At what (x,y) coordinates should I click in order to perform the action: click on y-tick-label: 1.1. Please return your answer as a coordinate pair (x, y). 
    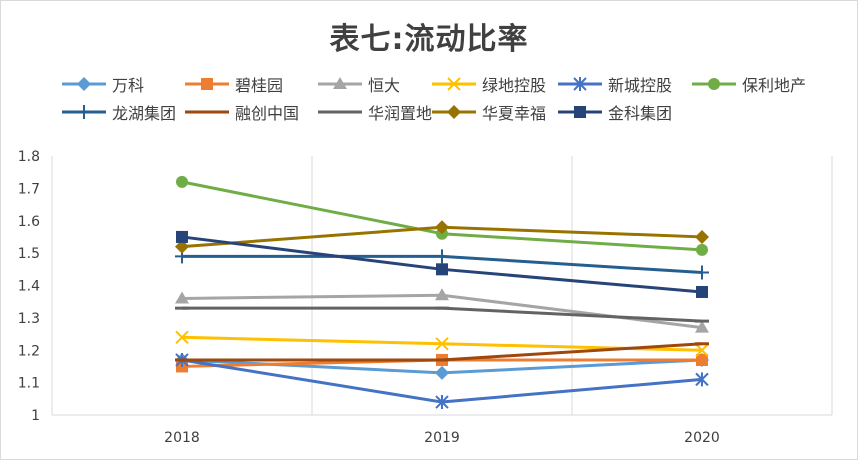
    Looking at the image, I should click on (29, 384).